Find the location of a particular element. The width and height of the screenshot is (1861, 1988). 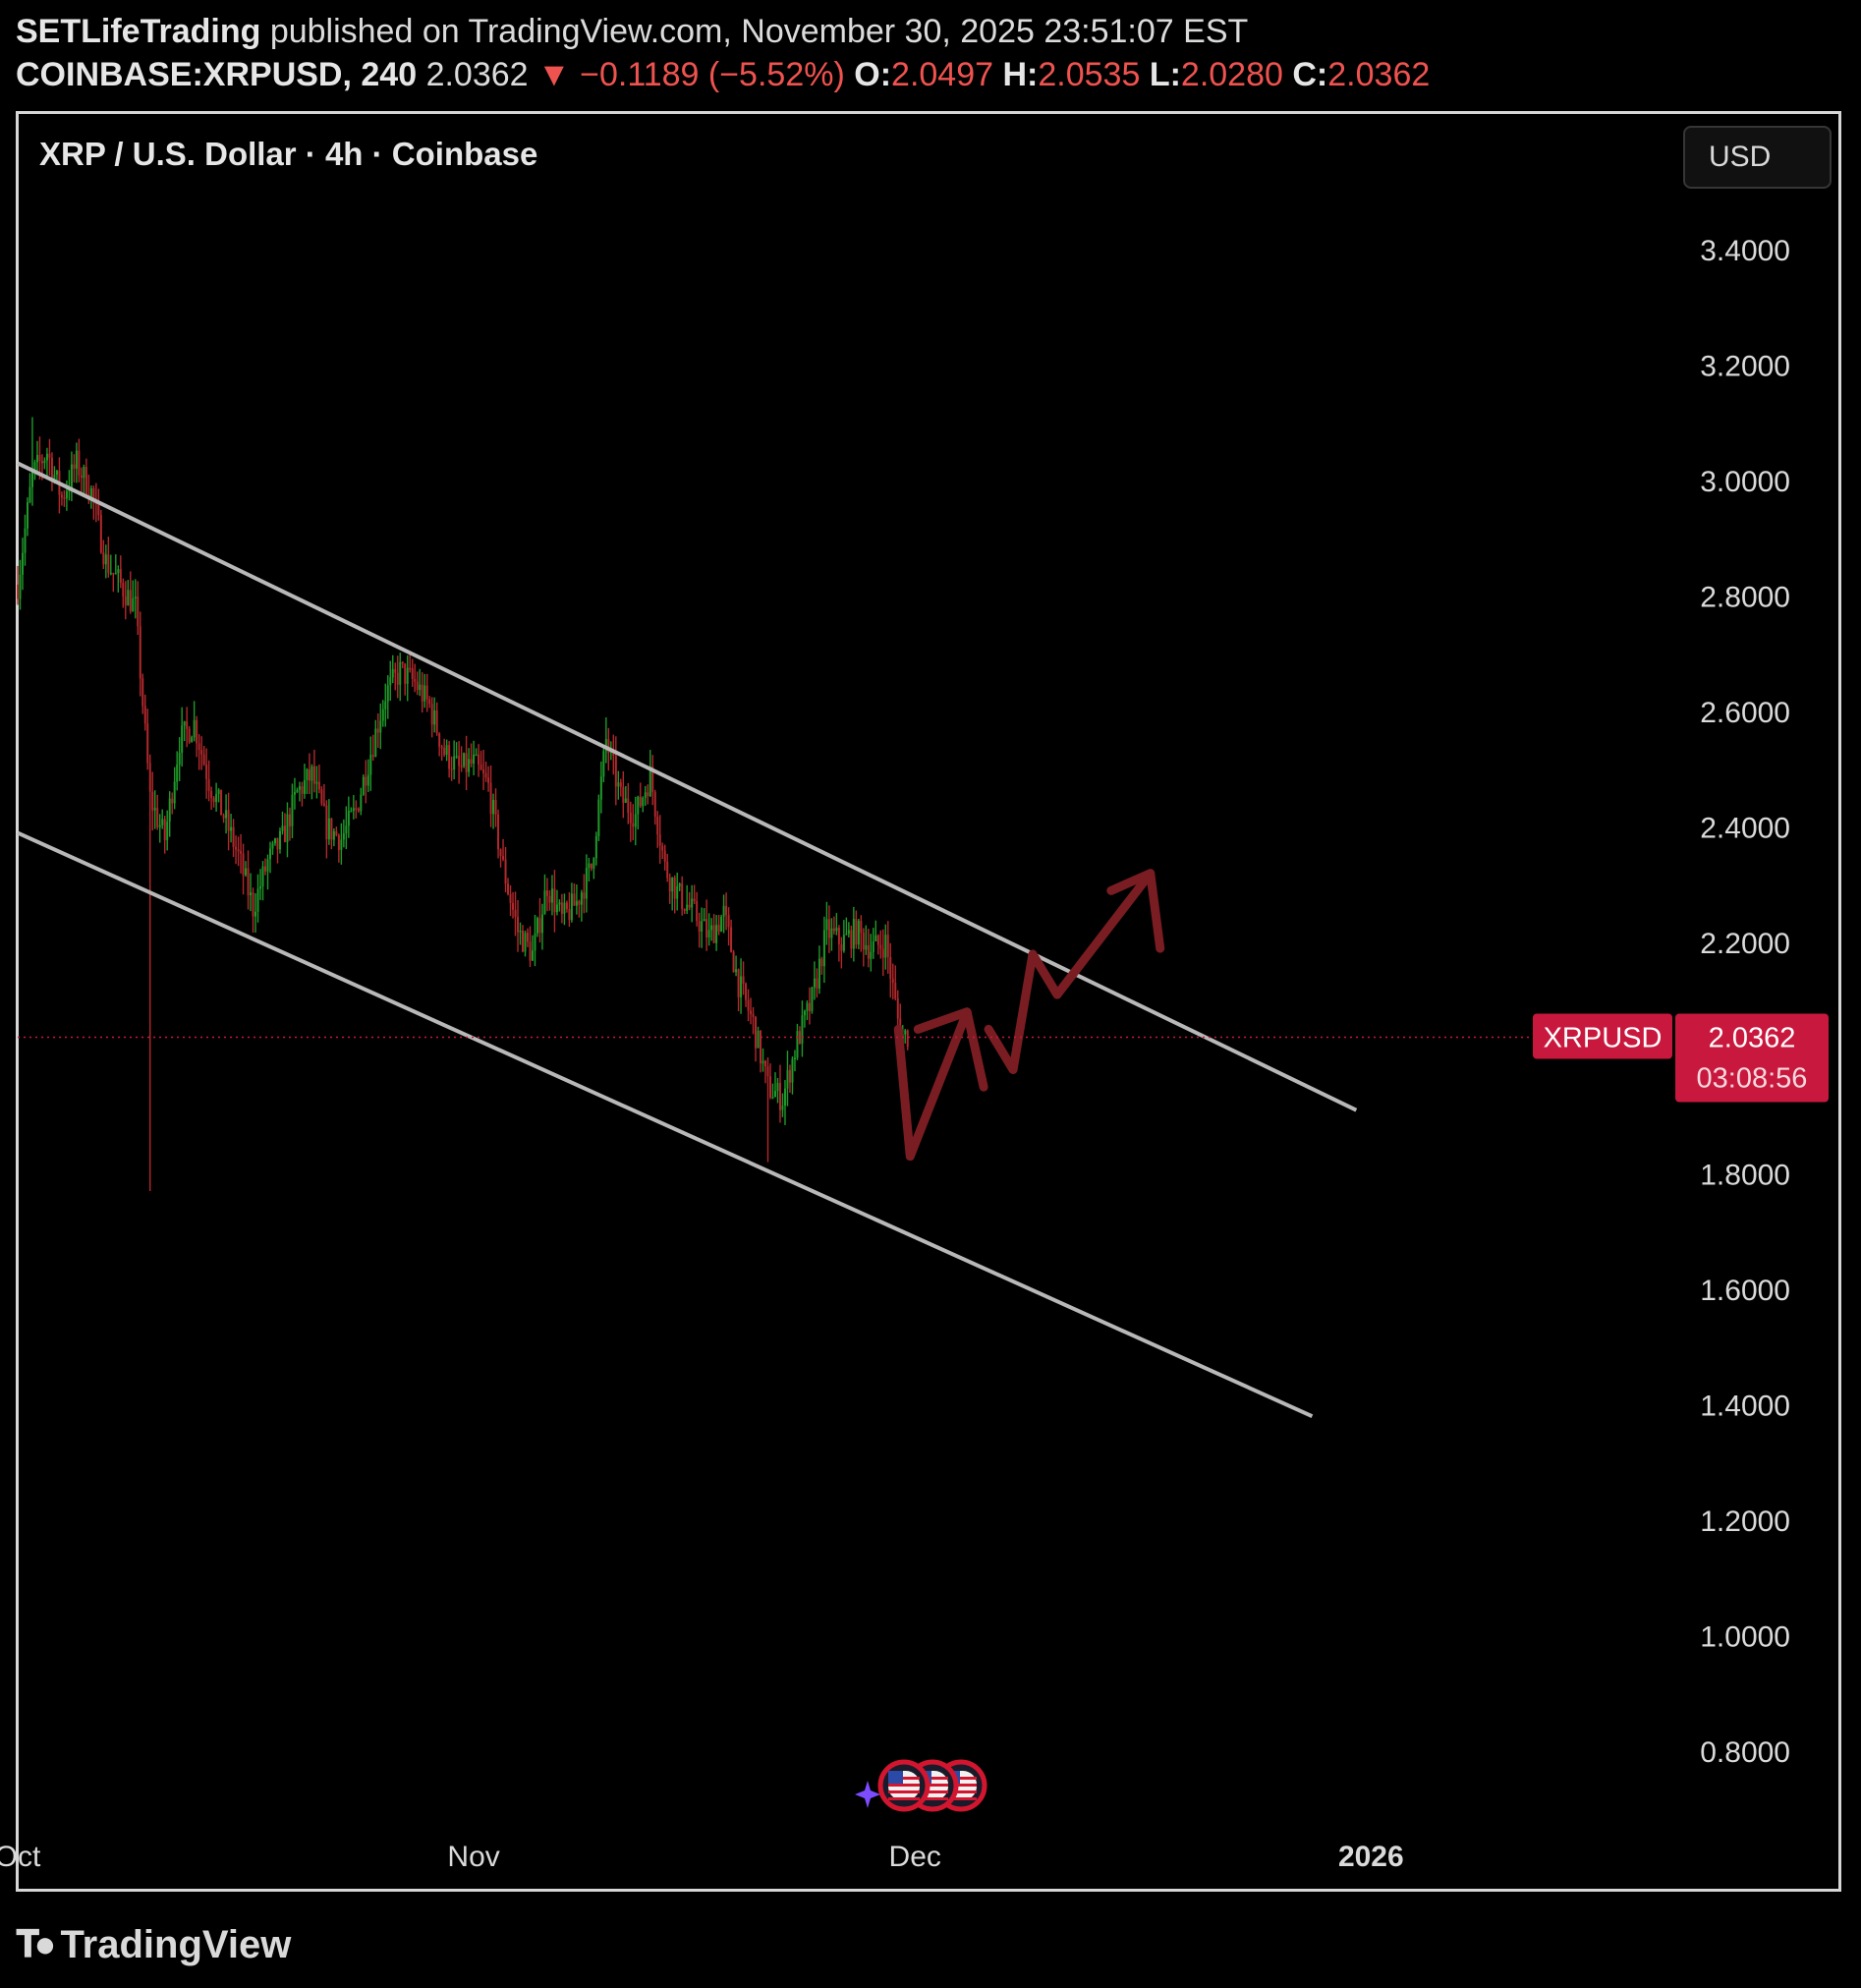

currency-button: USD is located at coordinates (1757, 157).